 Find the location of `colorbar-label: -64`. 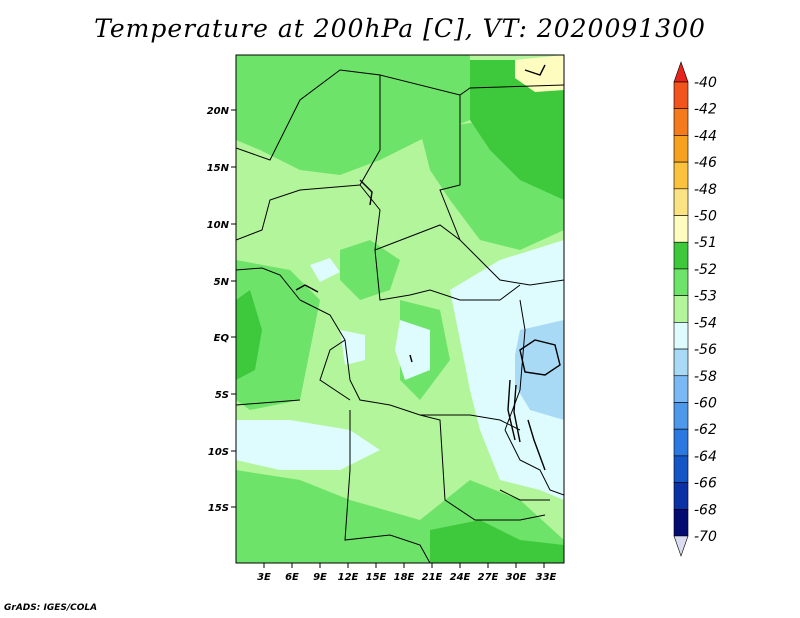

colorbar-label: -64 is located at coordinates (705, 457).